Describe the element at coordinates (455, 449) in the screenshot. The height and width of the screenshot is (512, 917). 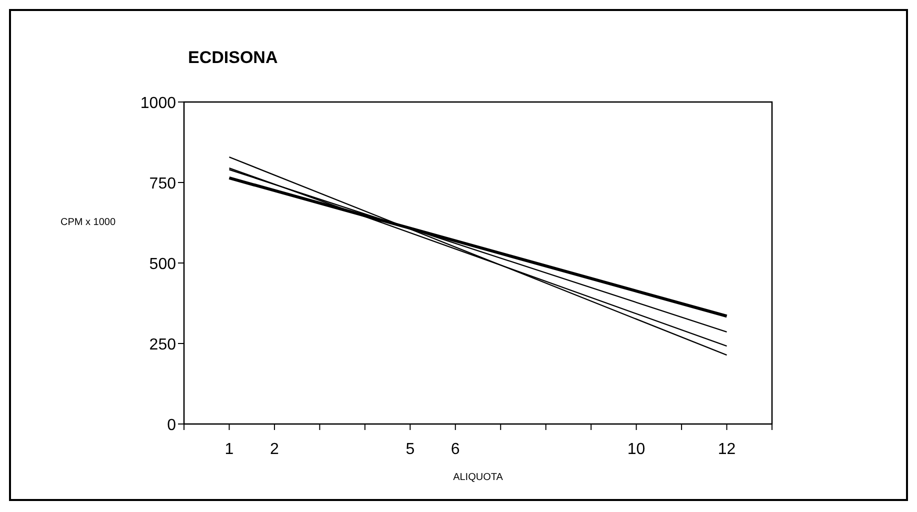
I see `x-tick-label: 6` at that location.